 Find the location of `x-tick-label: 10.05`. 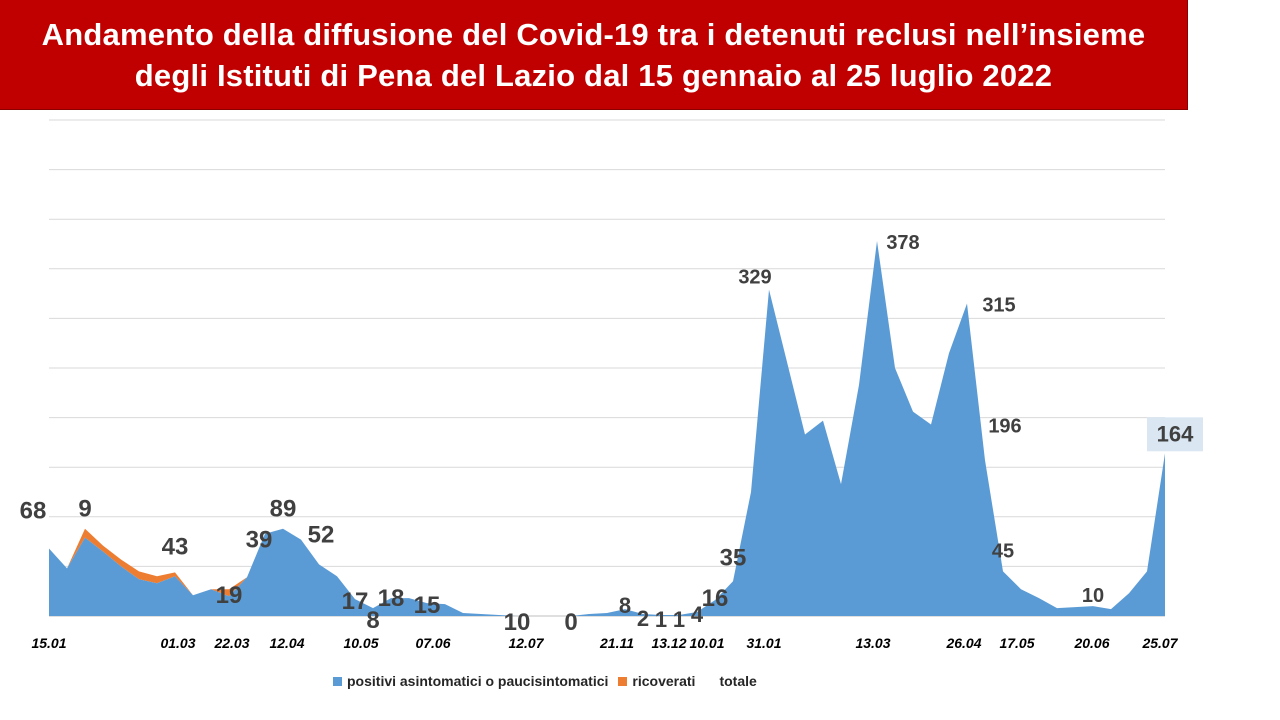

x-tick-label: 10.05 is located at coordinates (360, 643).